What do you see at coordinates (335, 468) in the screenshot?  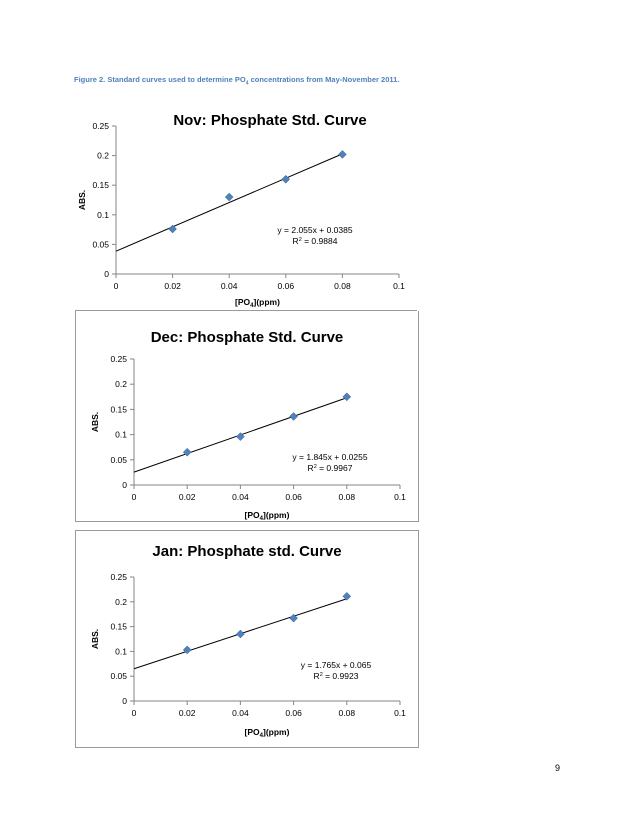 I see `r-squared-value: = 0.9967` at bounding box center [335, 468].